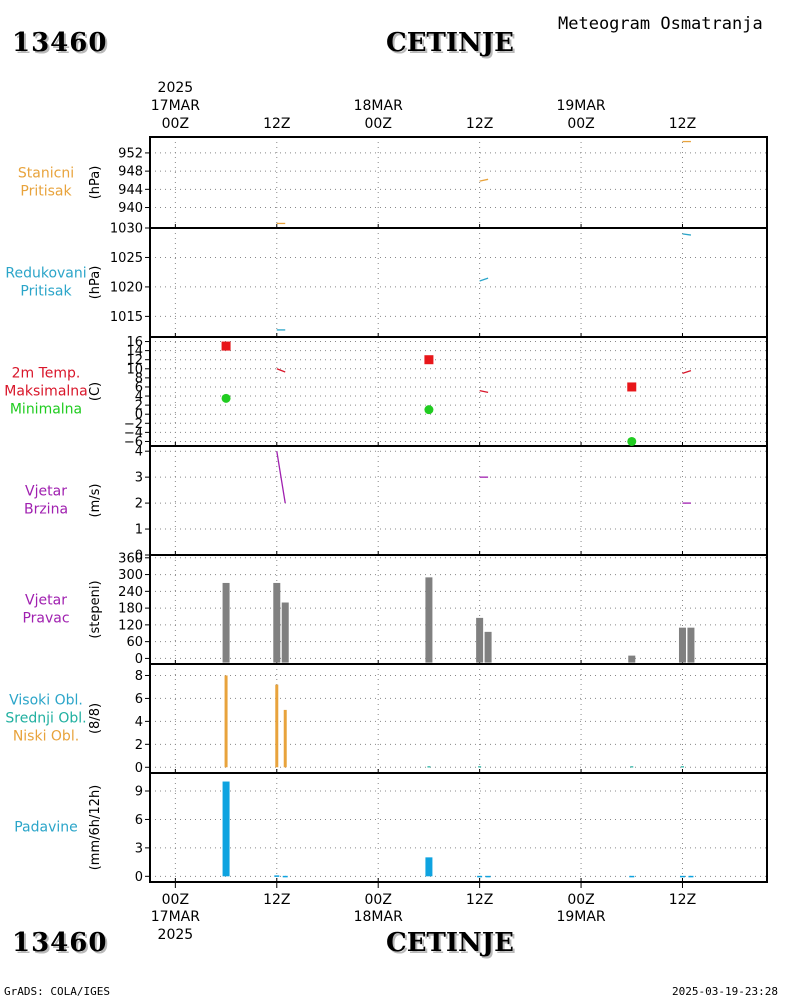  What do you see at coordinates (46, 701) in the screenshot?
I see `panel-label-oblaci-0: Visoki Obl.` at bounding box center [46, 701].